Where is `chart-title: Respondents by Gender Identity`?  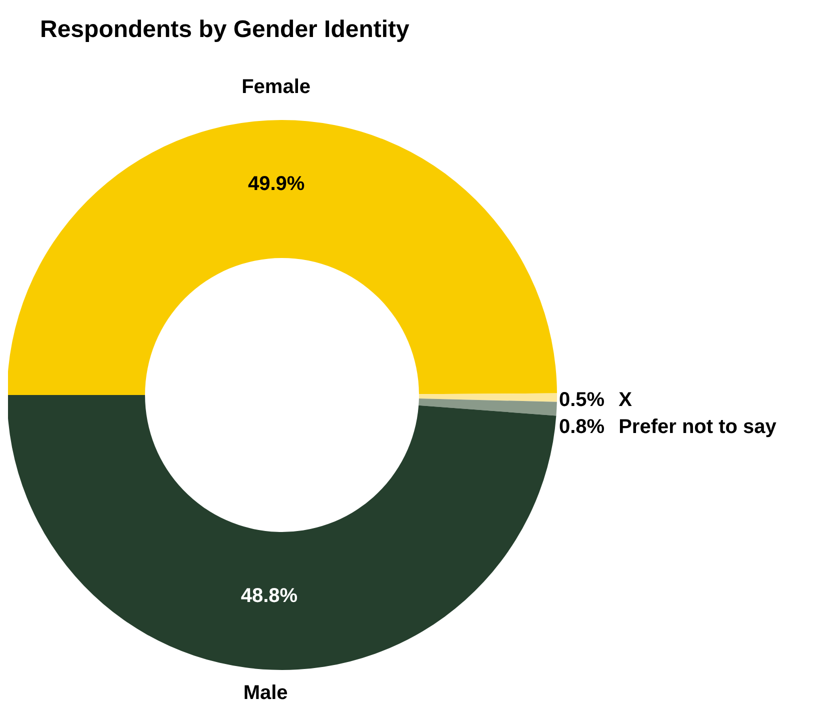
chart-title: Respondents by Gender Identity is located at coordinates (225, 30).